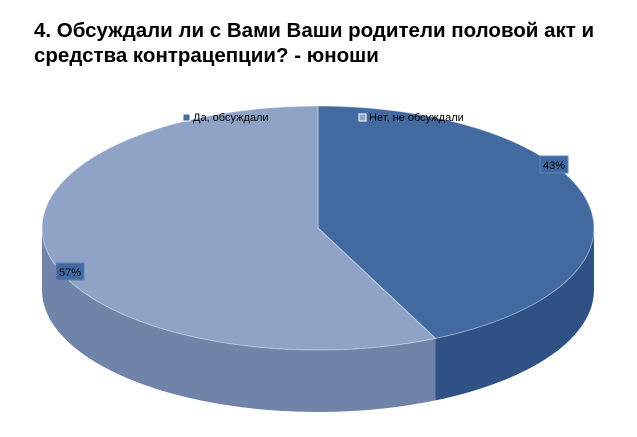 This screenshot has width=637, height=437. I want to click on legend-label-1: Нет, не обсуждали, so click(416, 118).